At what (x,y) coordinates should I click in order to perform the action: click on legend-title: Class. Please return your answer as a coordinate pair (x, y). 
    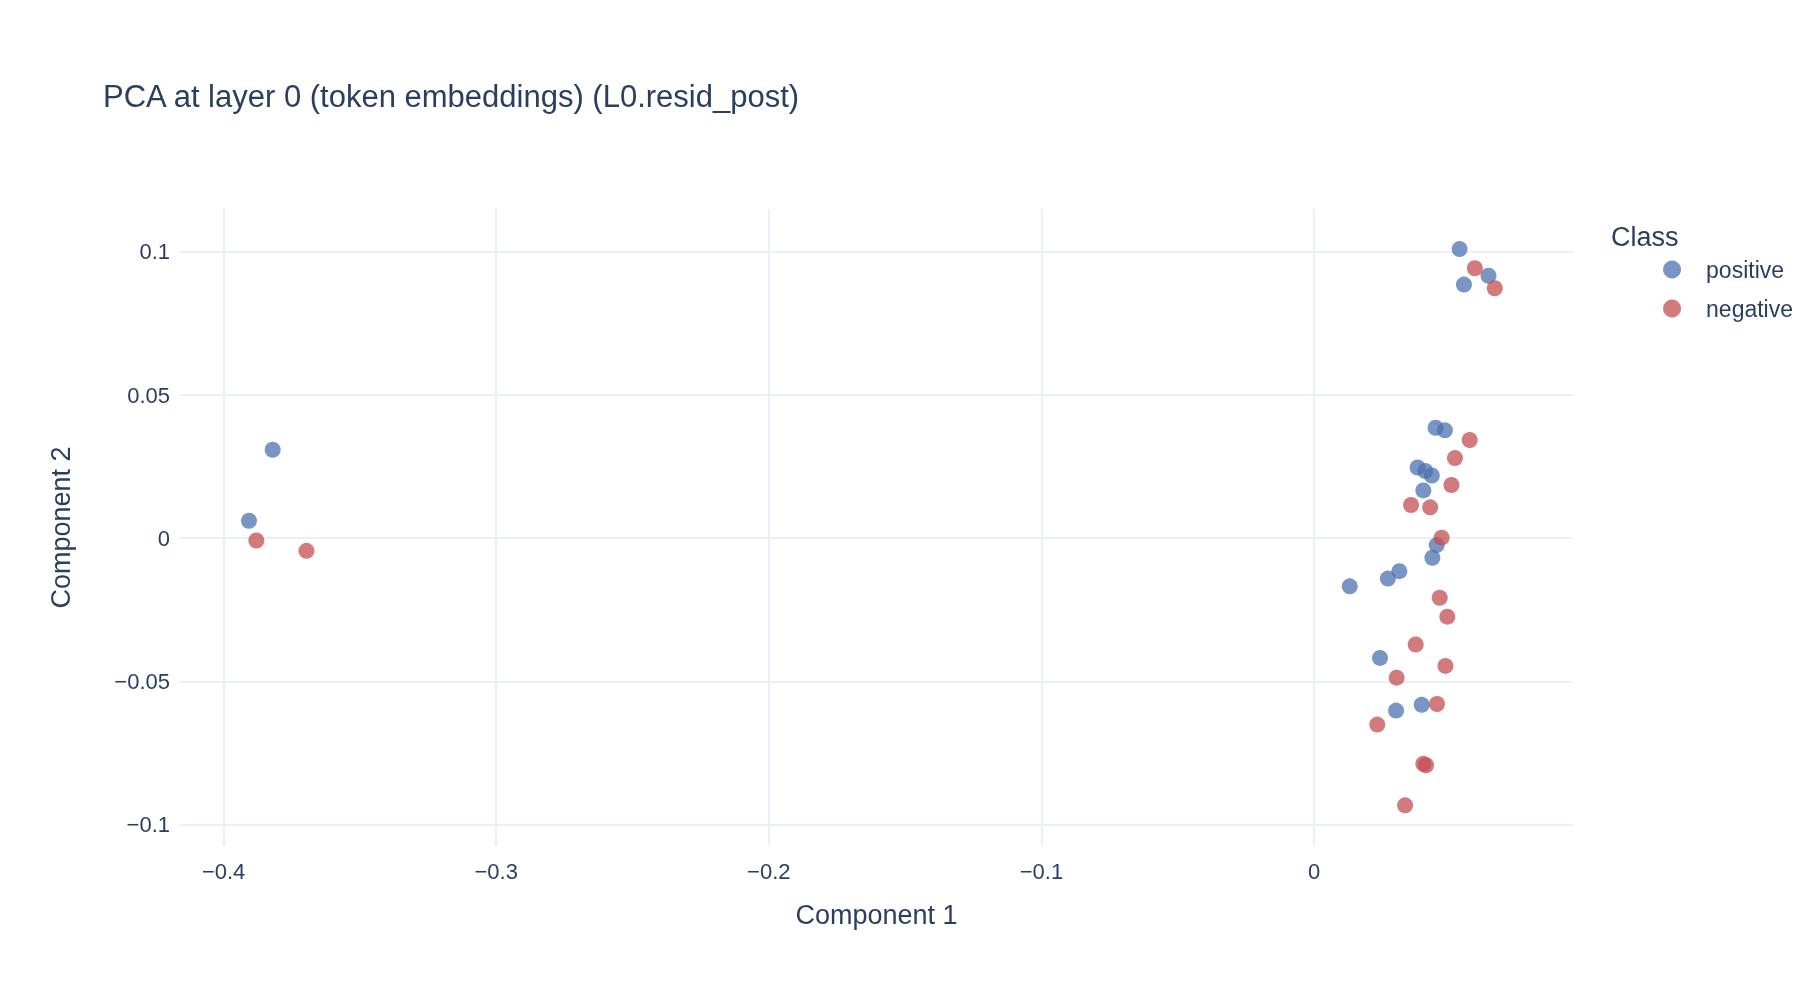
    Looking at the image, I should click on (1645, 236).